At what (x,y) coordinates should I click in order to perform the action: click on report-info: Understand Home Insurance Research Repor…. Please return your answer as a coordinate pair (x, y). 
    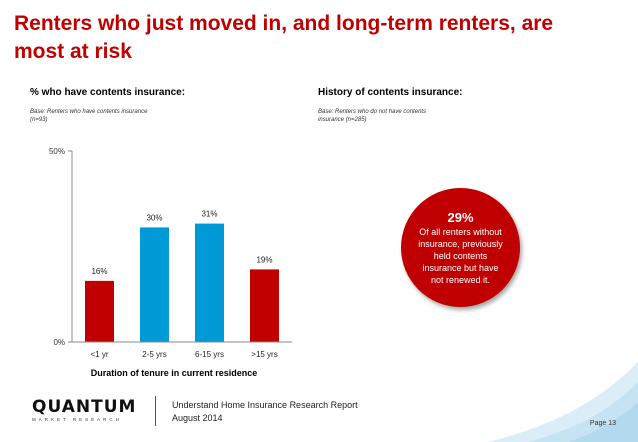
    Looking at the image, I should click on (265, 412).